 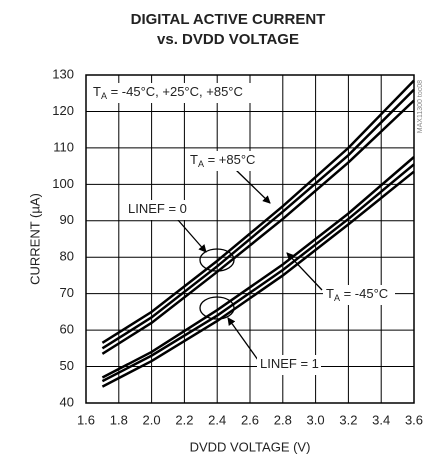 I want to click on y-tick-label: 40, so click(x=67, y=401).